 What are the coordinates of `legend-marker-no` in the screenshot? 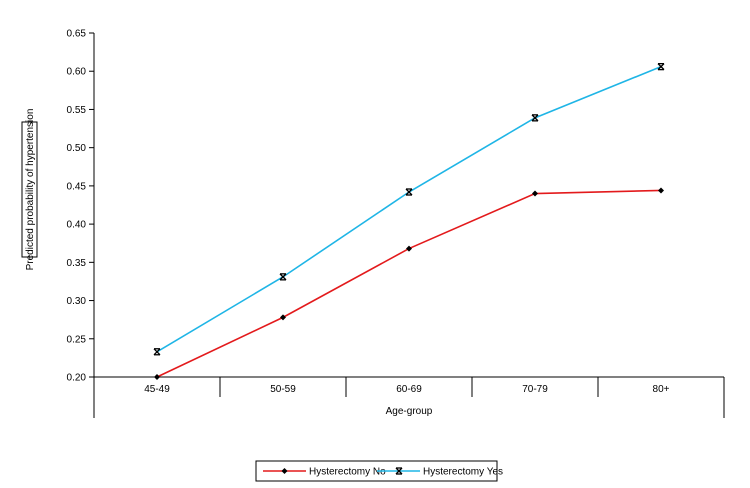 It's located at (284, 471).